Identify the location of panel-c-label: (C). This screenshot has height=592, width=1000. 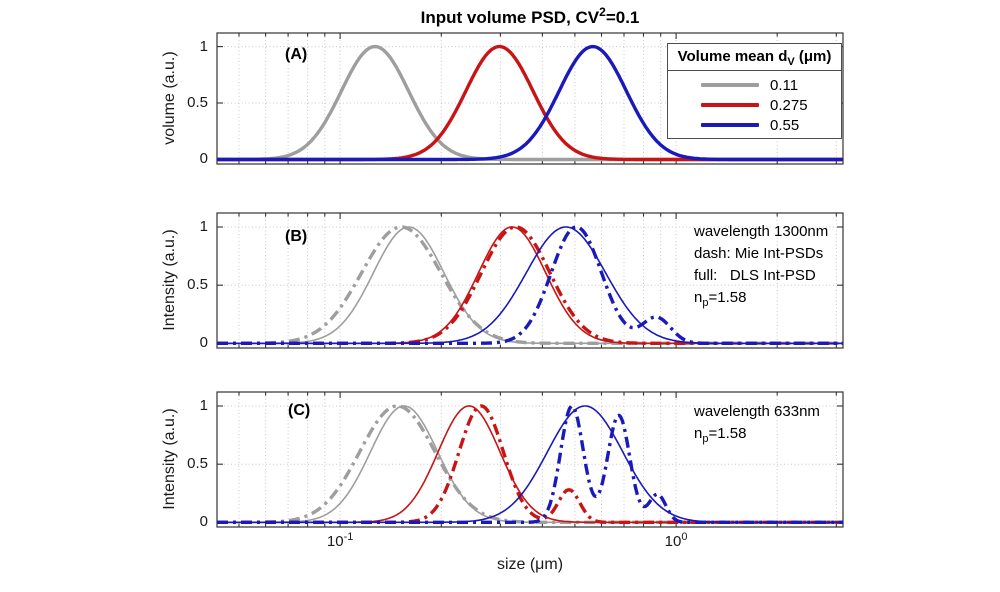
(299, 410).